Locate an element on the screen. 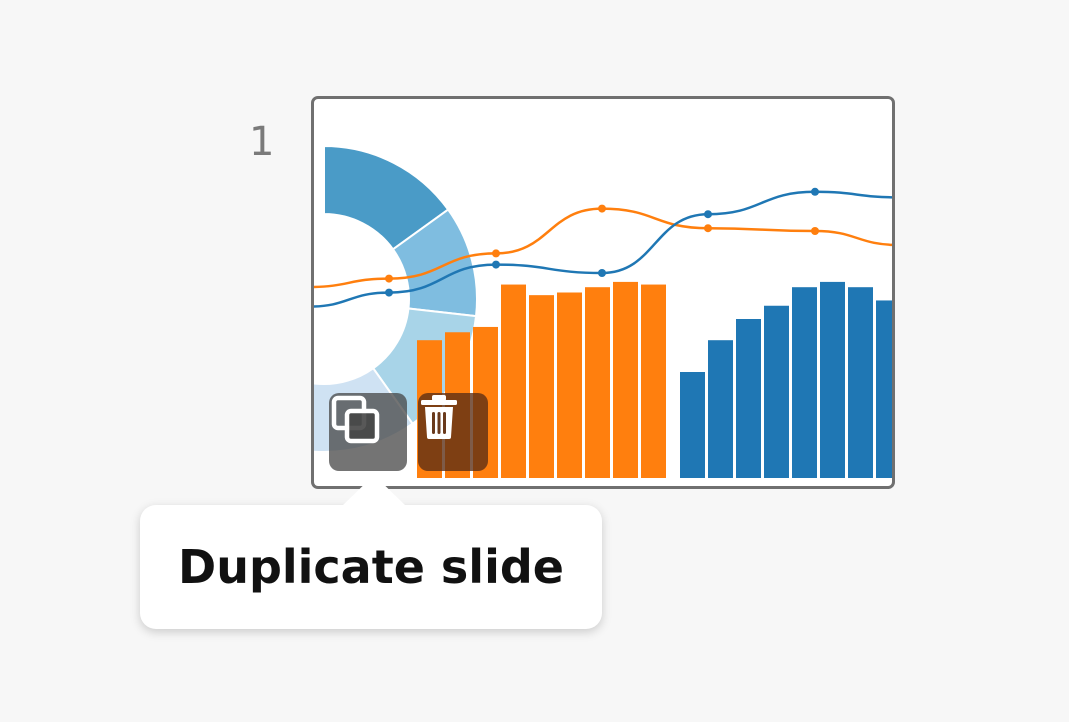  tooltip: Duplicate slide is located at coordinates (371, 552).